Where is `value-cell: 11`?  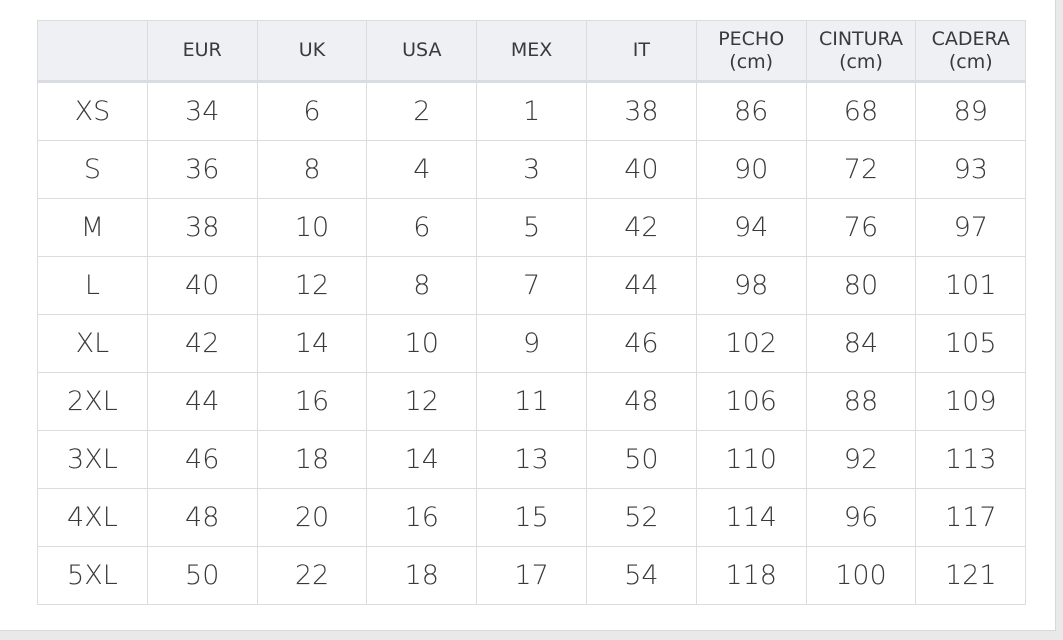
value-cell: 11 is located at coordinates (531, 401).